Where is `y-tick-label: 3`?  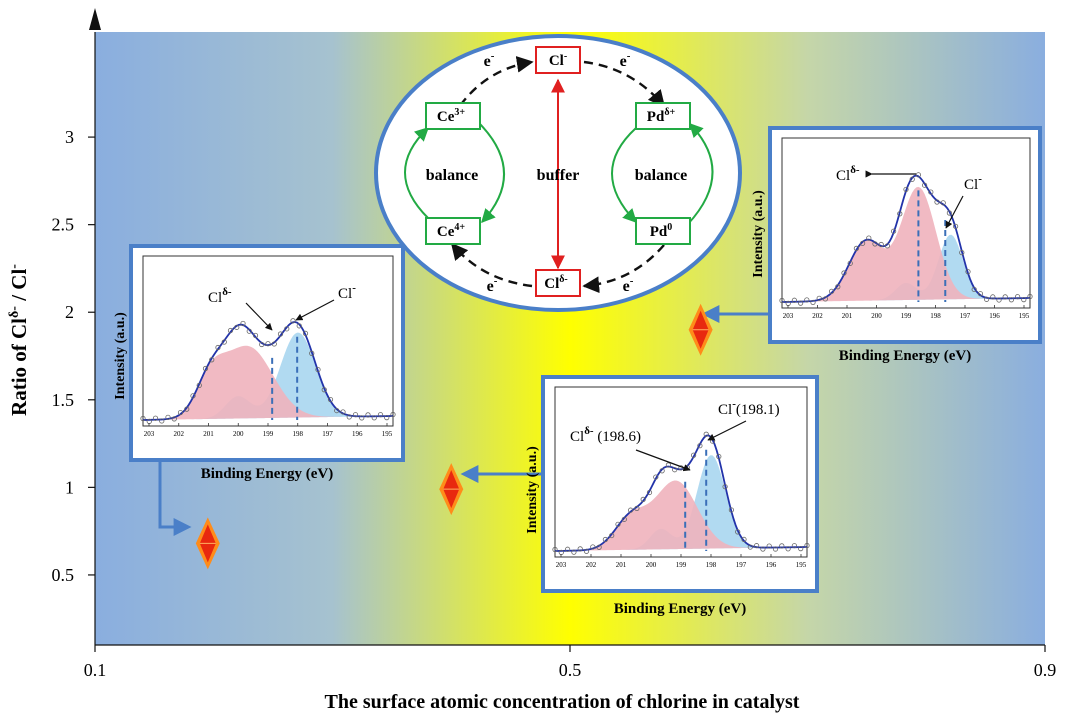 y-tick-label: 3 is located at coordinates (69, 137).